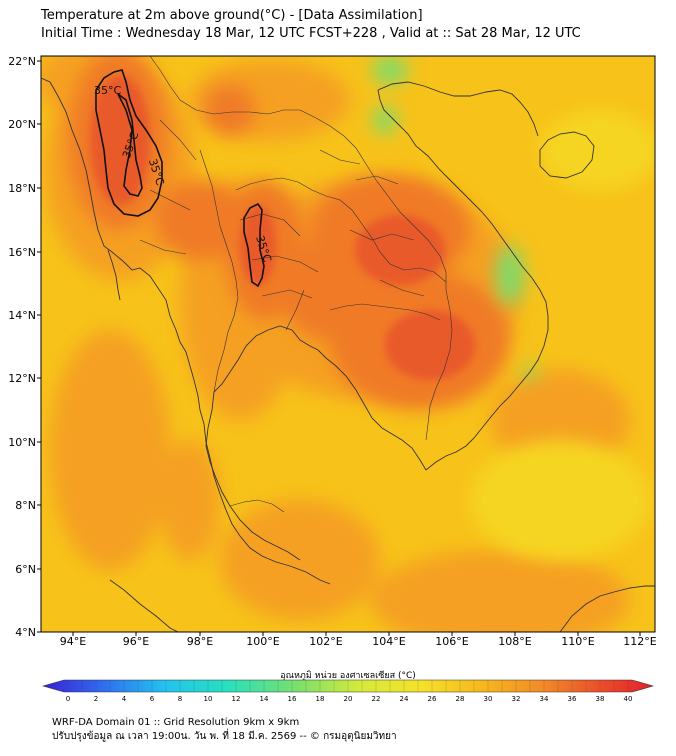 The width and height of the screenshot is (676, 756). I want to click on lon-label: 106°E, so click(451, 641).